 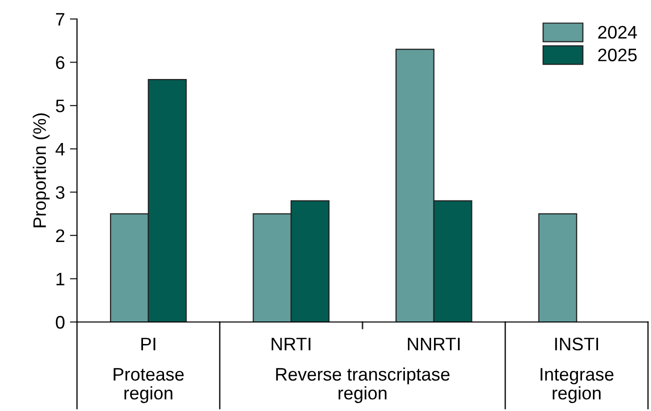 What do you see at coordinates (41, 170) in the screenshot?
I see `y-axis-title: Proportion (%)` at bounding box center [41, 170].